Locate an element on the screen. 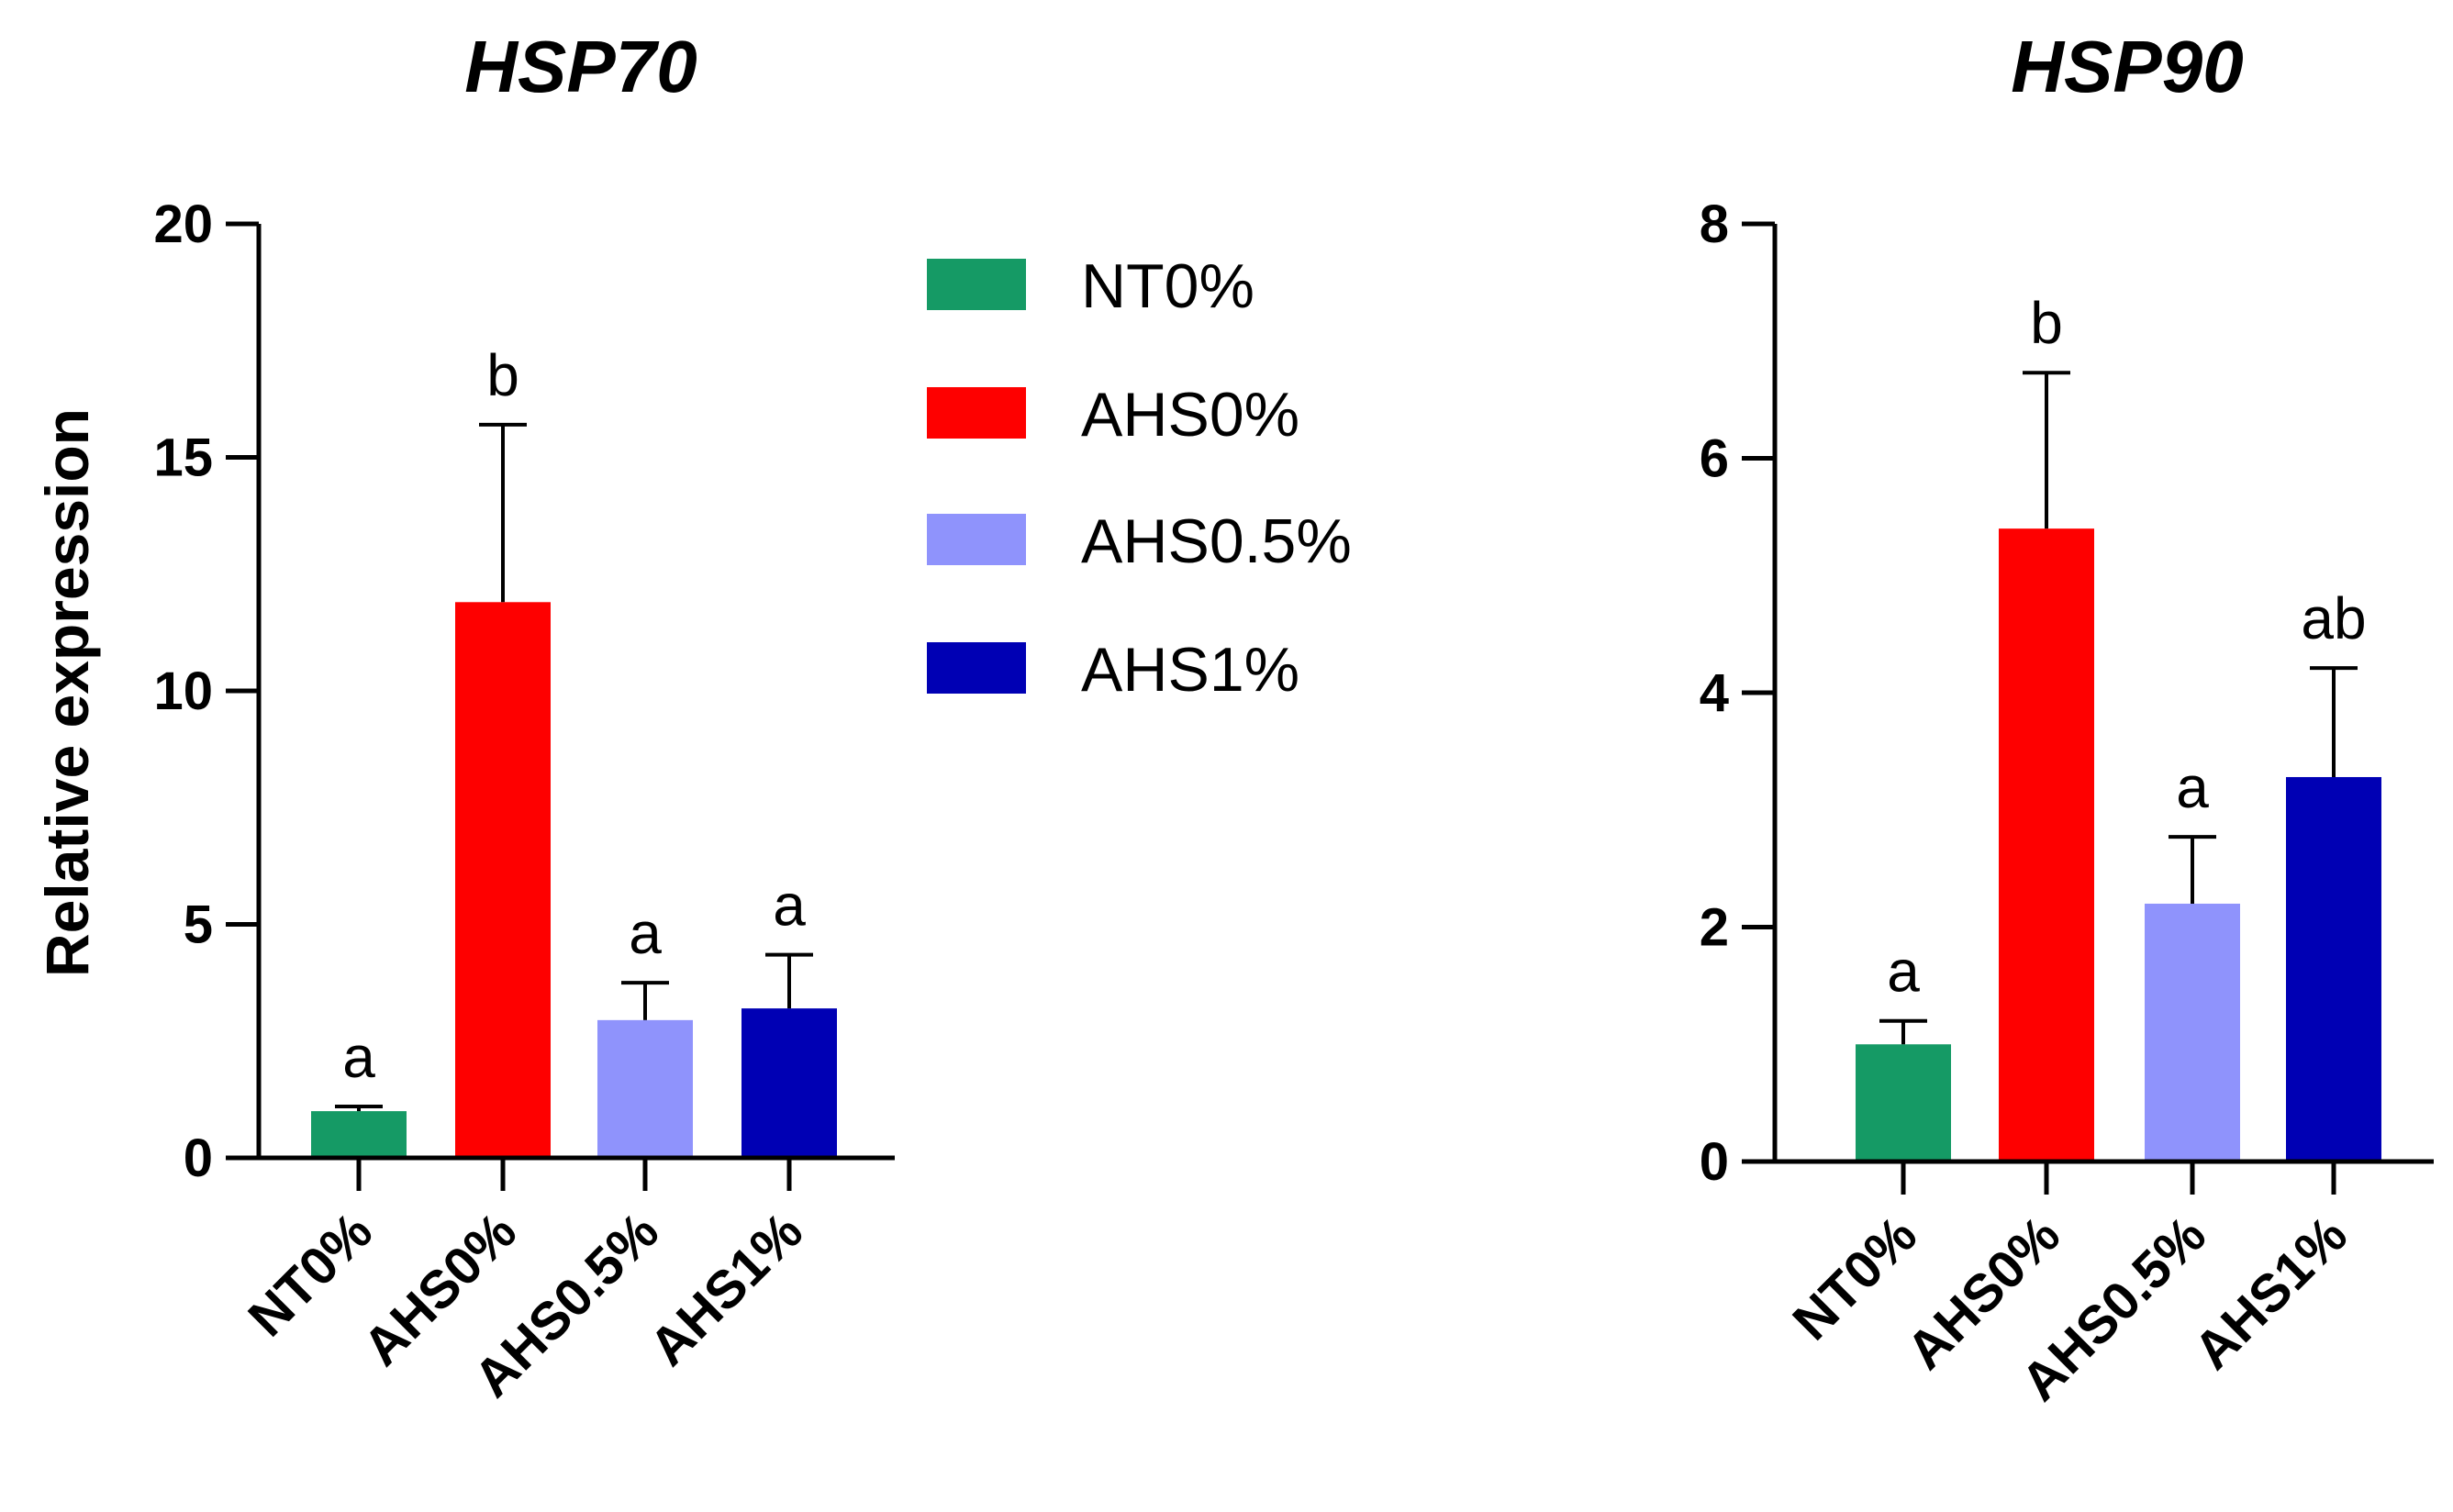 This screenshot has height=1512, width=2453. legend-label-nt0: NT0% is located at coordinates (1168, 286).